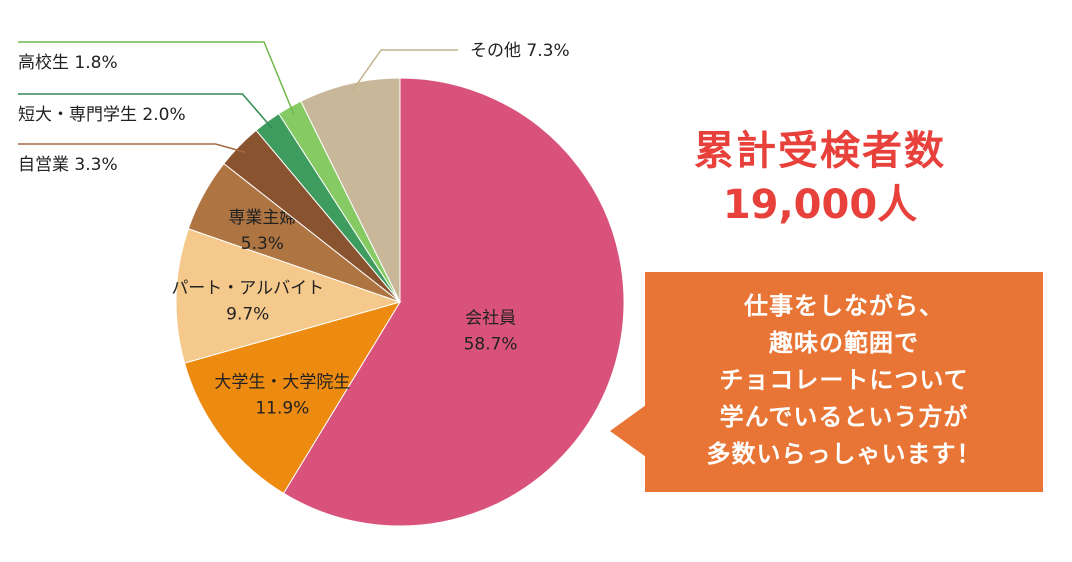  I want to click on headline-title: 累計受検者数, so click(820, 151).